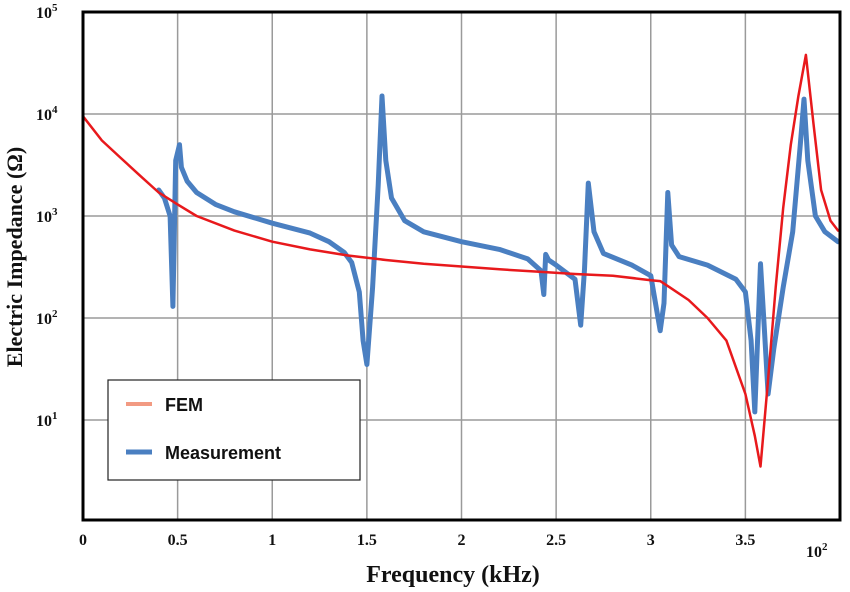 The image size is (850, 592). Describe the element at coordinates (14, 257) in the screenshot. I see `y-axis-label: Electric Impedance (Ω)` at that location.